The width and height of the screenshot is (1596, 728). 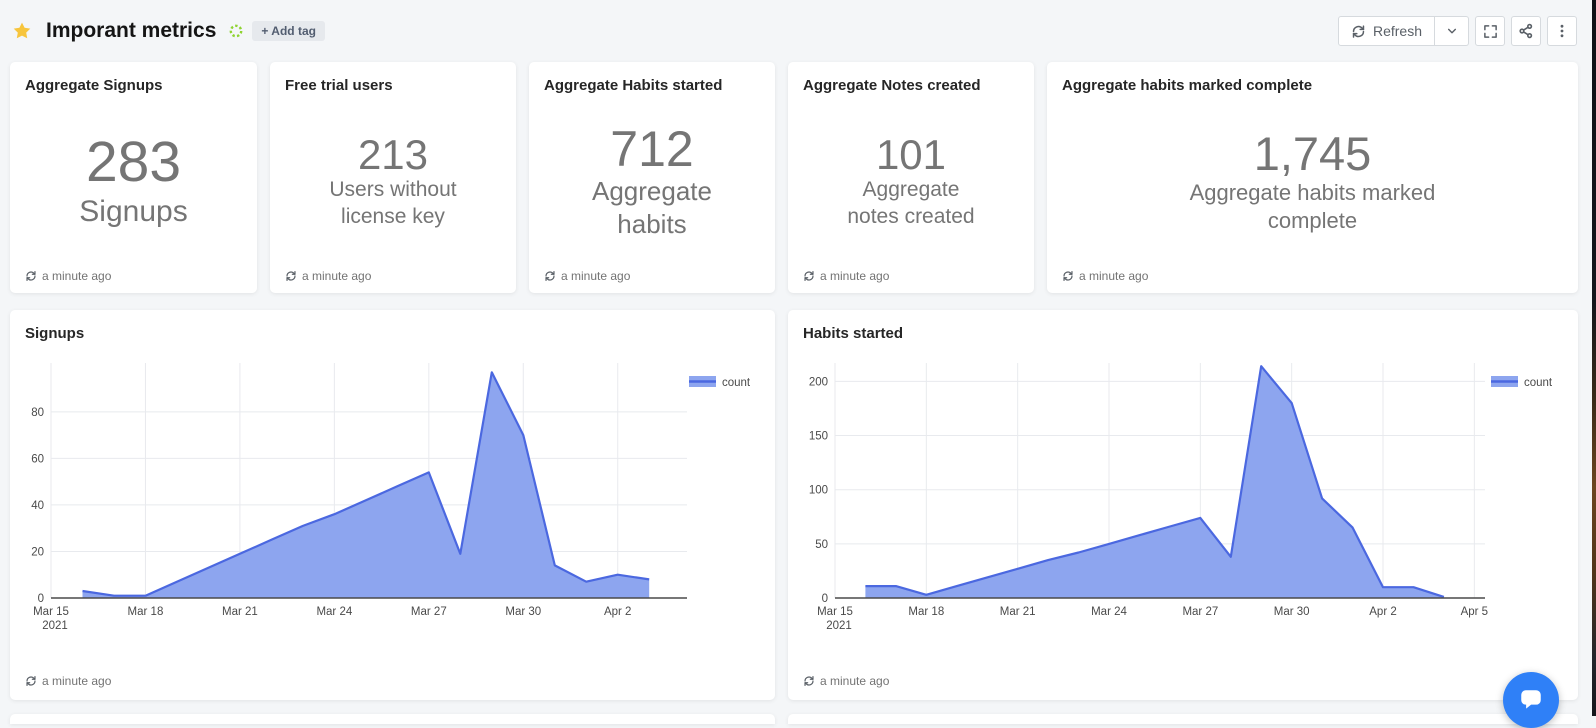 I want to click on fullscreen-icon, so click(x=1490, y=31).